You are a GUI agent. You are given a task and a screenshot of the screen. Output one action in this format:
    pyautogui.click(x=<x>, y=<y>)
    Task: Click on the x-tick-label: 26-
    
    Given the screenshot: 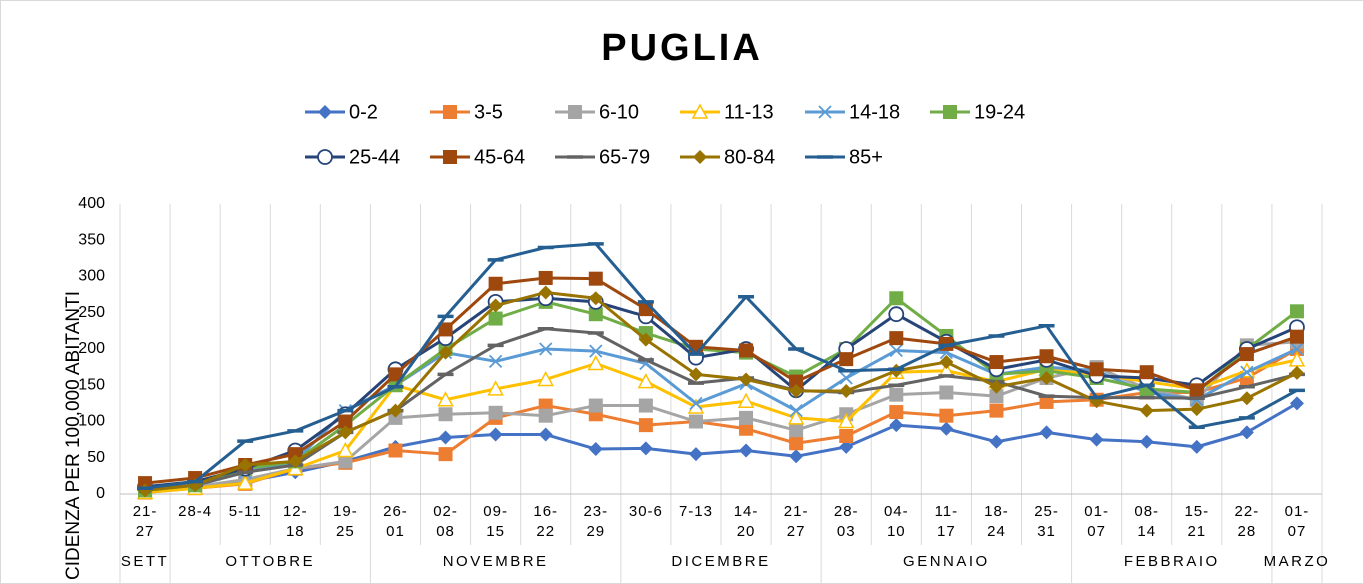 What is the action you would take?
    pyautogui.click(x=395, y=511)
    